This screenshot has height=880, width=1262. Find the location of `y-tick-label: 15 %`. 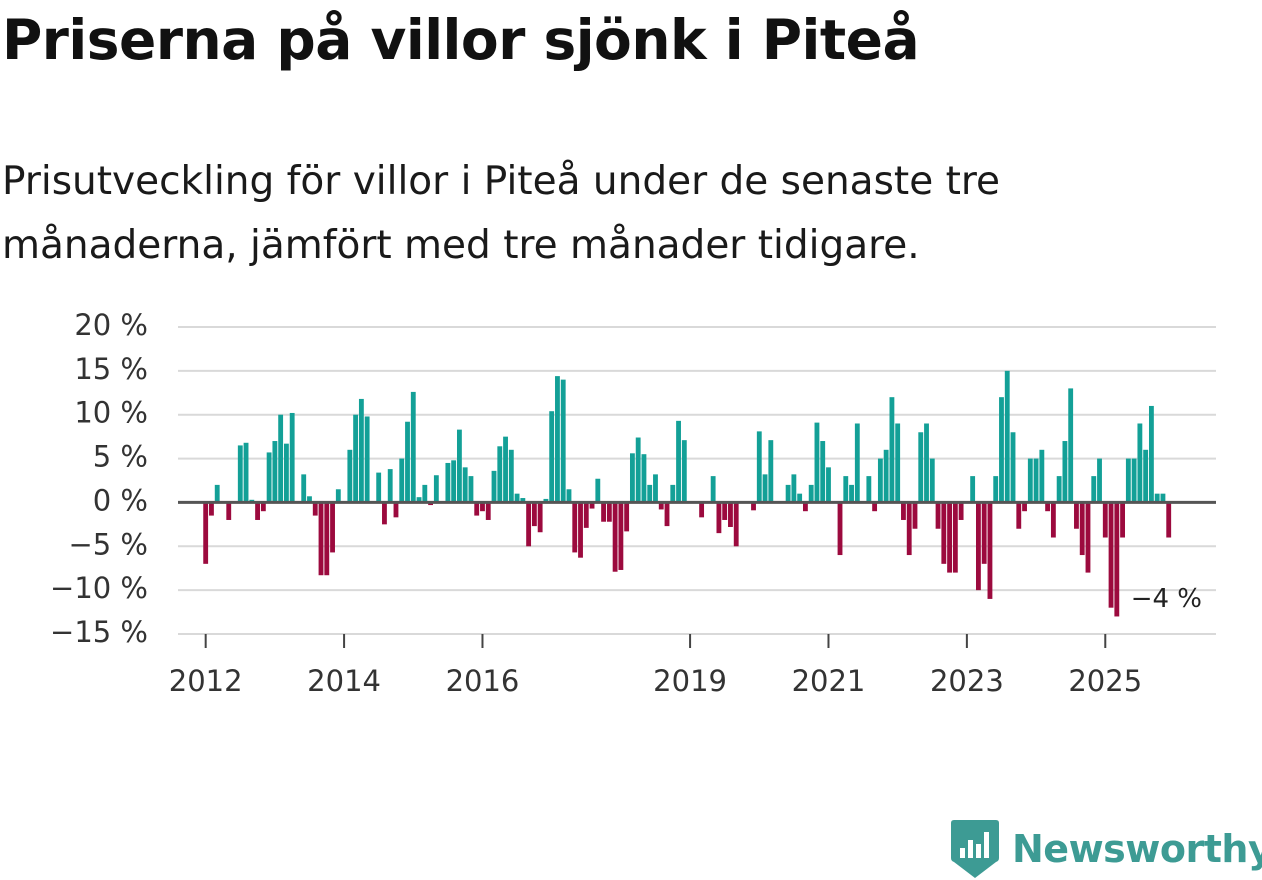

y-tick-label: 15 % is located at coordinates (111, 369).